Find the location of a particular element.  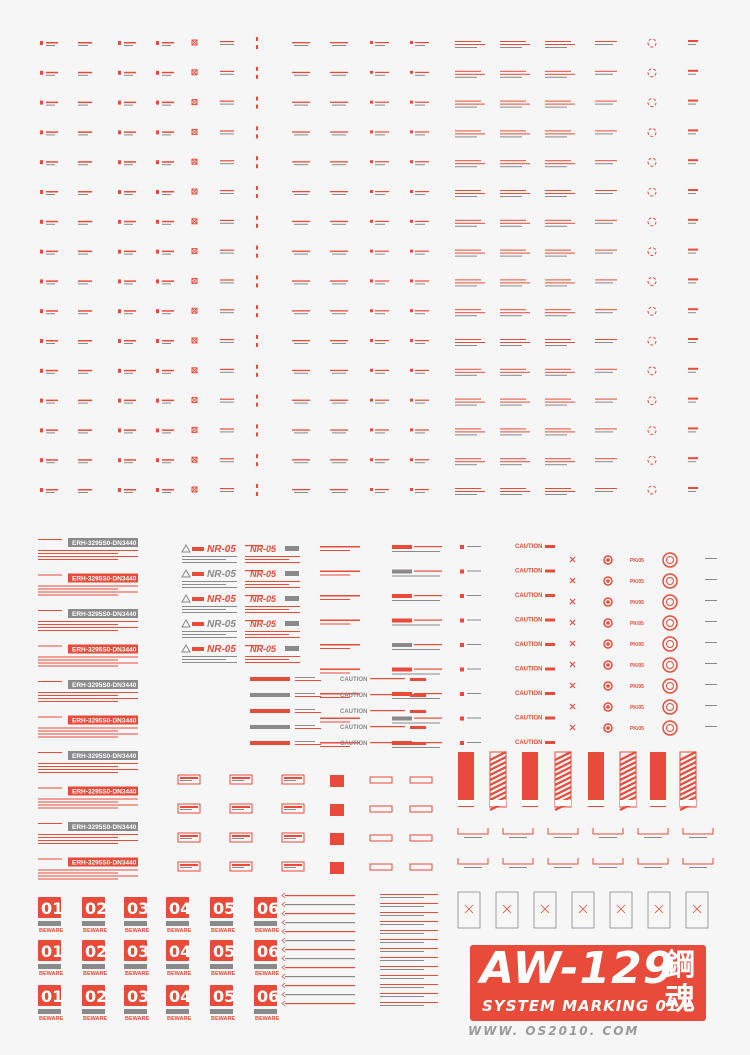

number-box-label: 01 is located at coordinates (52, 996).